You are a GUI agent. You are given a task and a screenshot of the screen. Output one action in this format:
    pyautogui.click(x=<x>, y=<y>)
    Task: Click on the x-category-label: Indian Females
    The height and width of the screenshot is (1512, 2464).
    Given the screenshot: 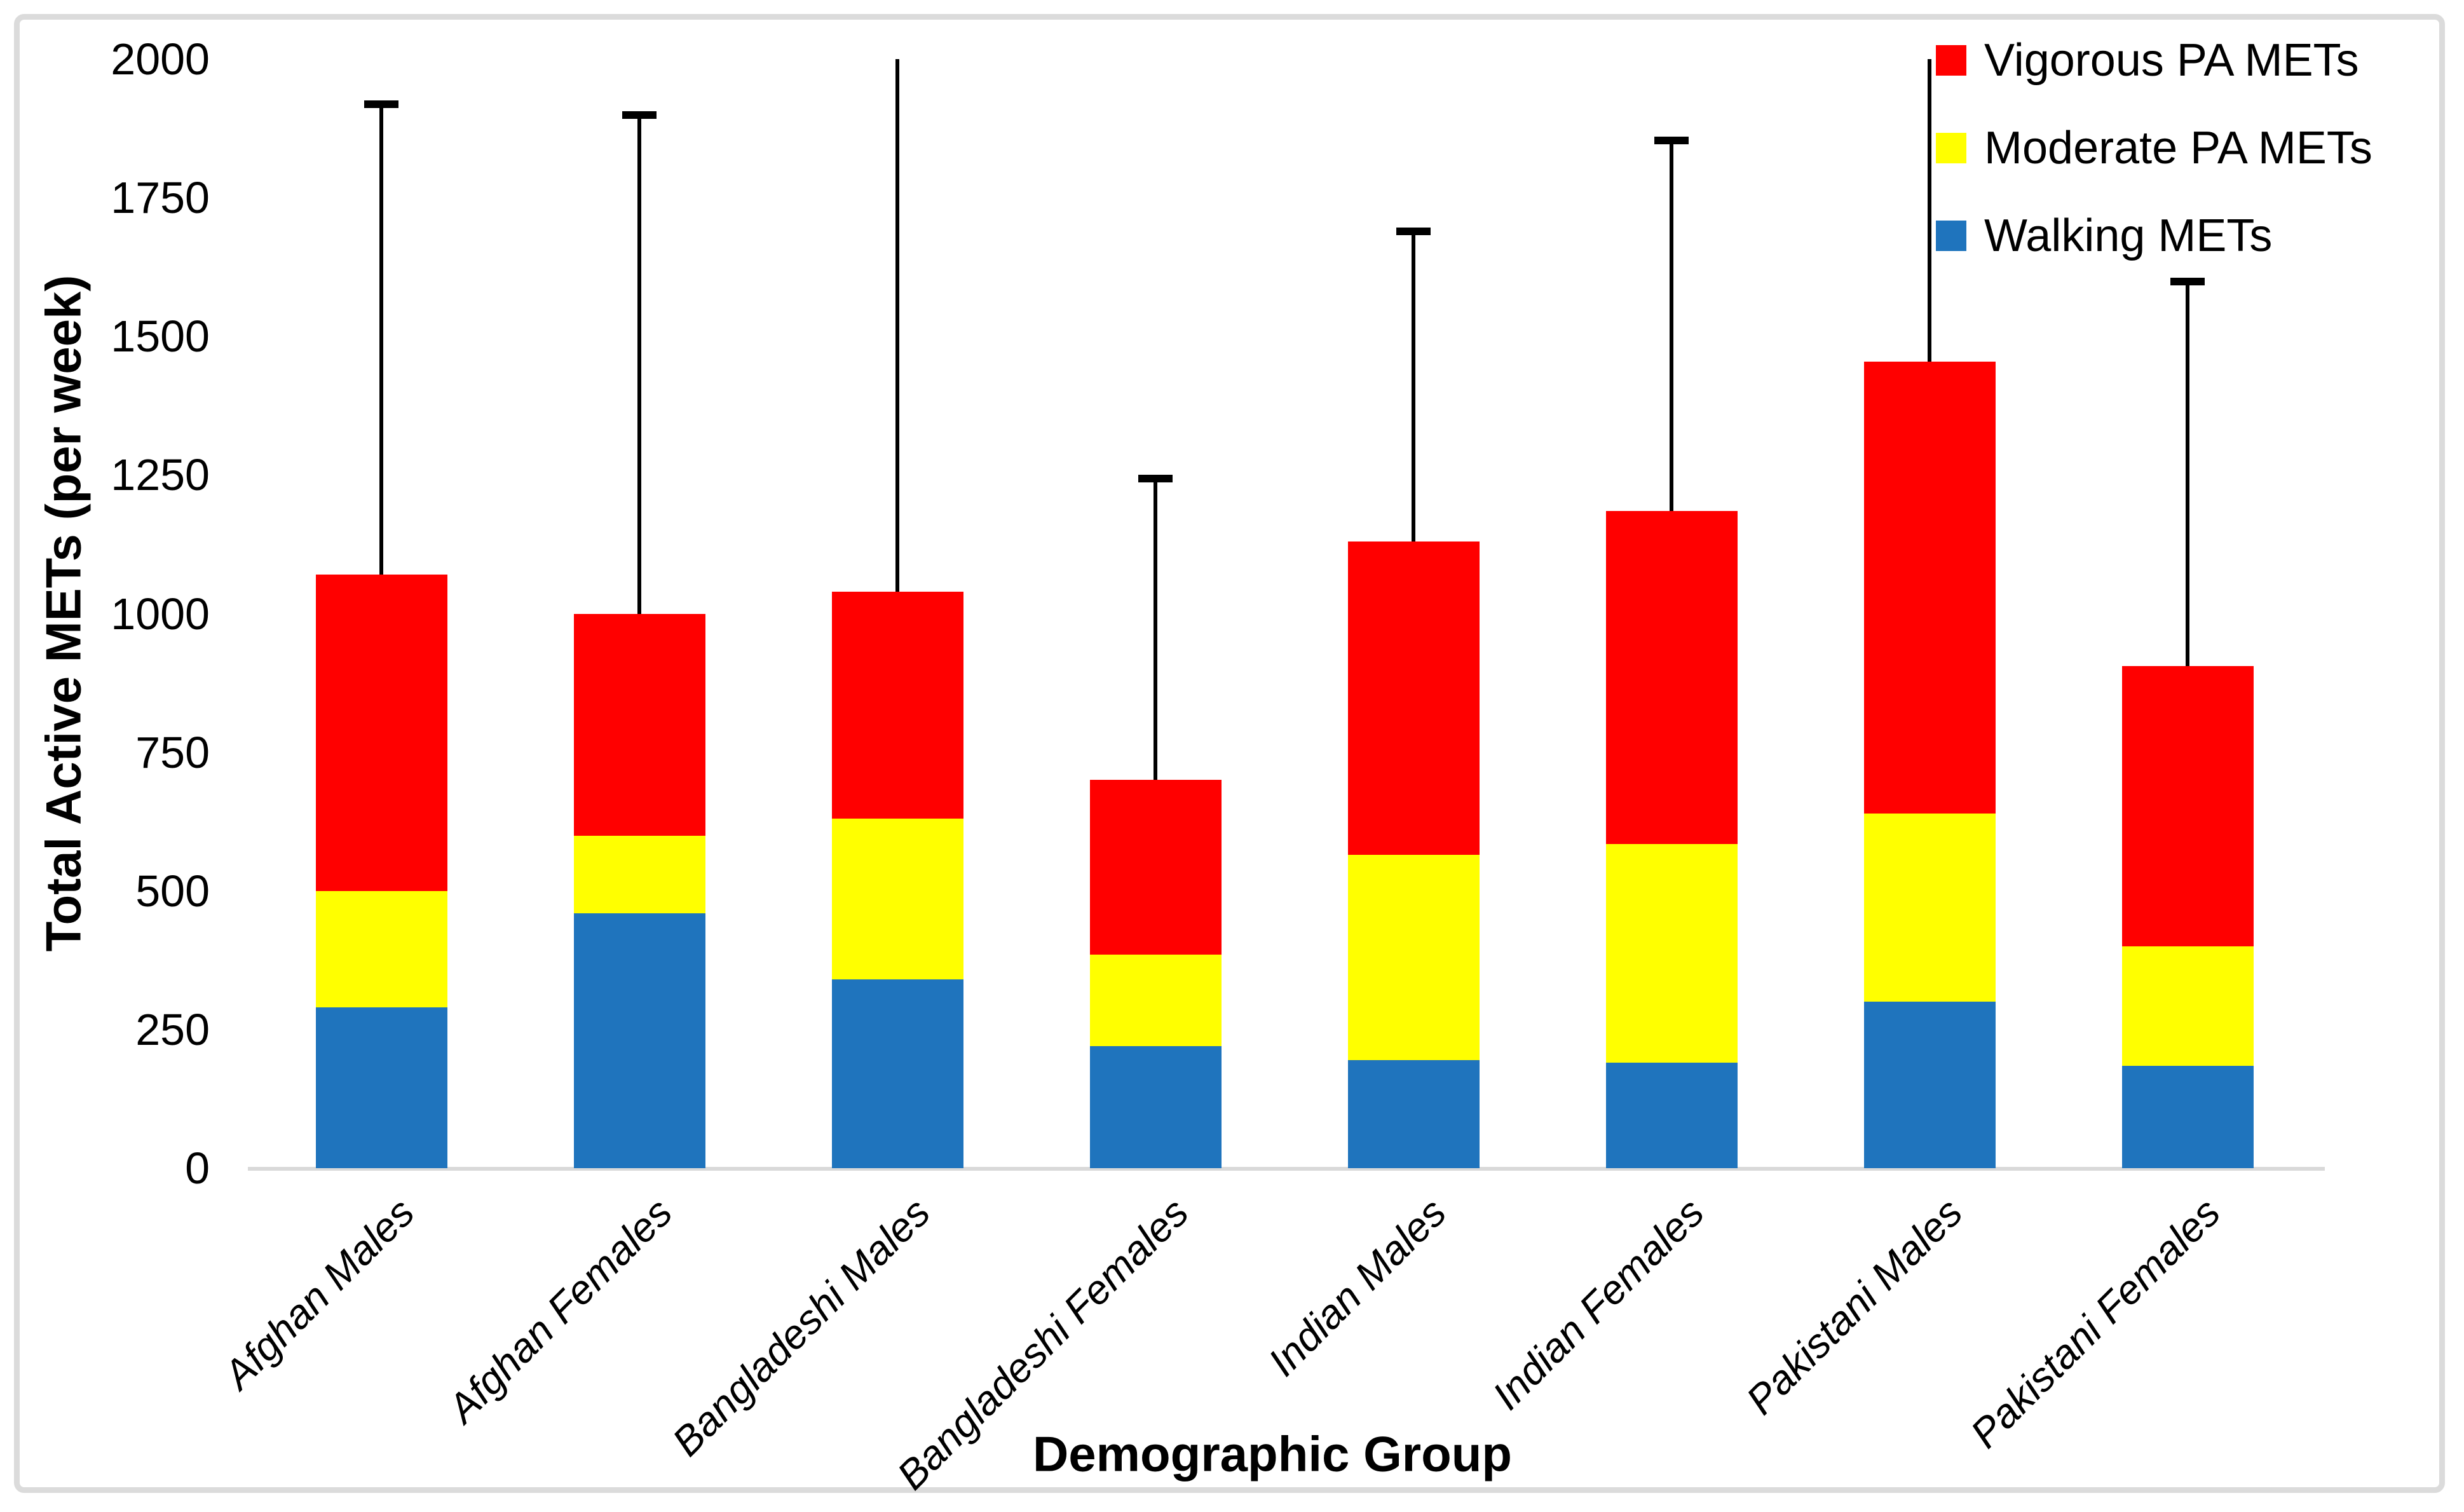 What is the action you would take?
    pyautogui.click(x=1598, y=1304)
    